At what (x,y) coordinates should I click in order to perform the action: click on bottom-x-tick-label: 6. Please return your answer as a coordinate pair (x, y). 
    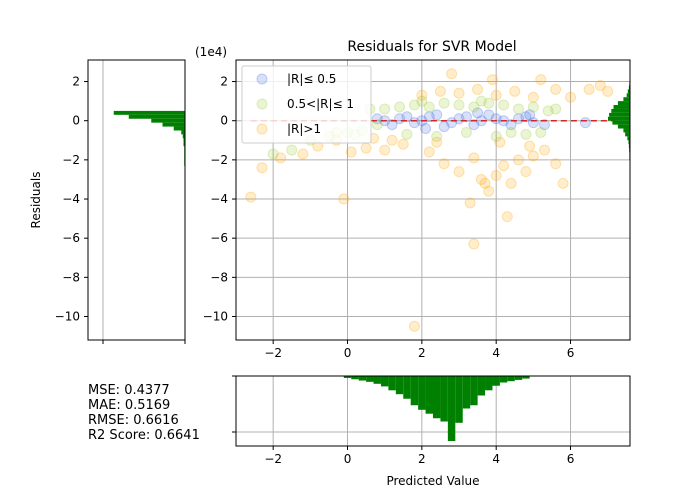
    Looking at the image, I should click on (571, 459).